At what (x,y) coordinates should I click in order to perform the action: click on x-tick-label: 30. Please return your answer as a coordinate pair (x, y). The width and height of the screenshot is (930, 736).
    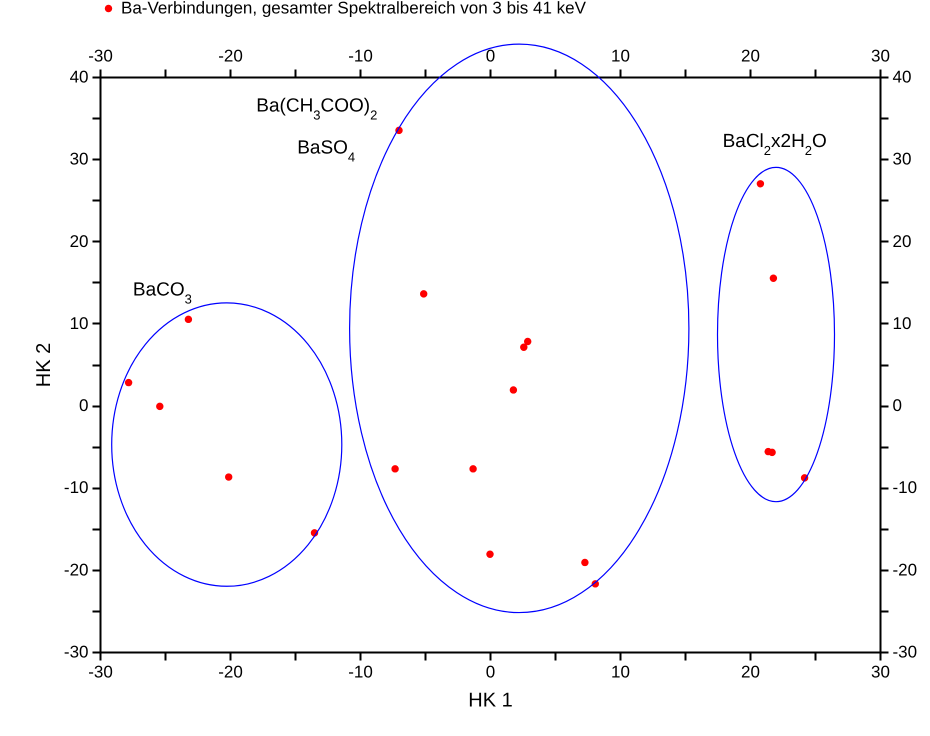
    Looking at the image, I should click on (880, 672).